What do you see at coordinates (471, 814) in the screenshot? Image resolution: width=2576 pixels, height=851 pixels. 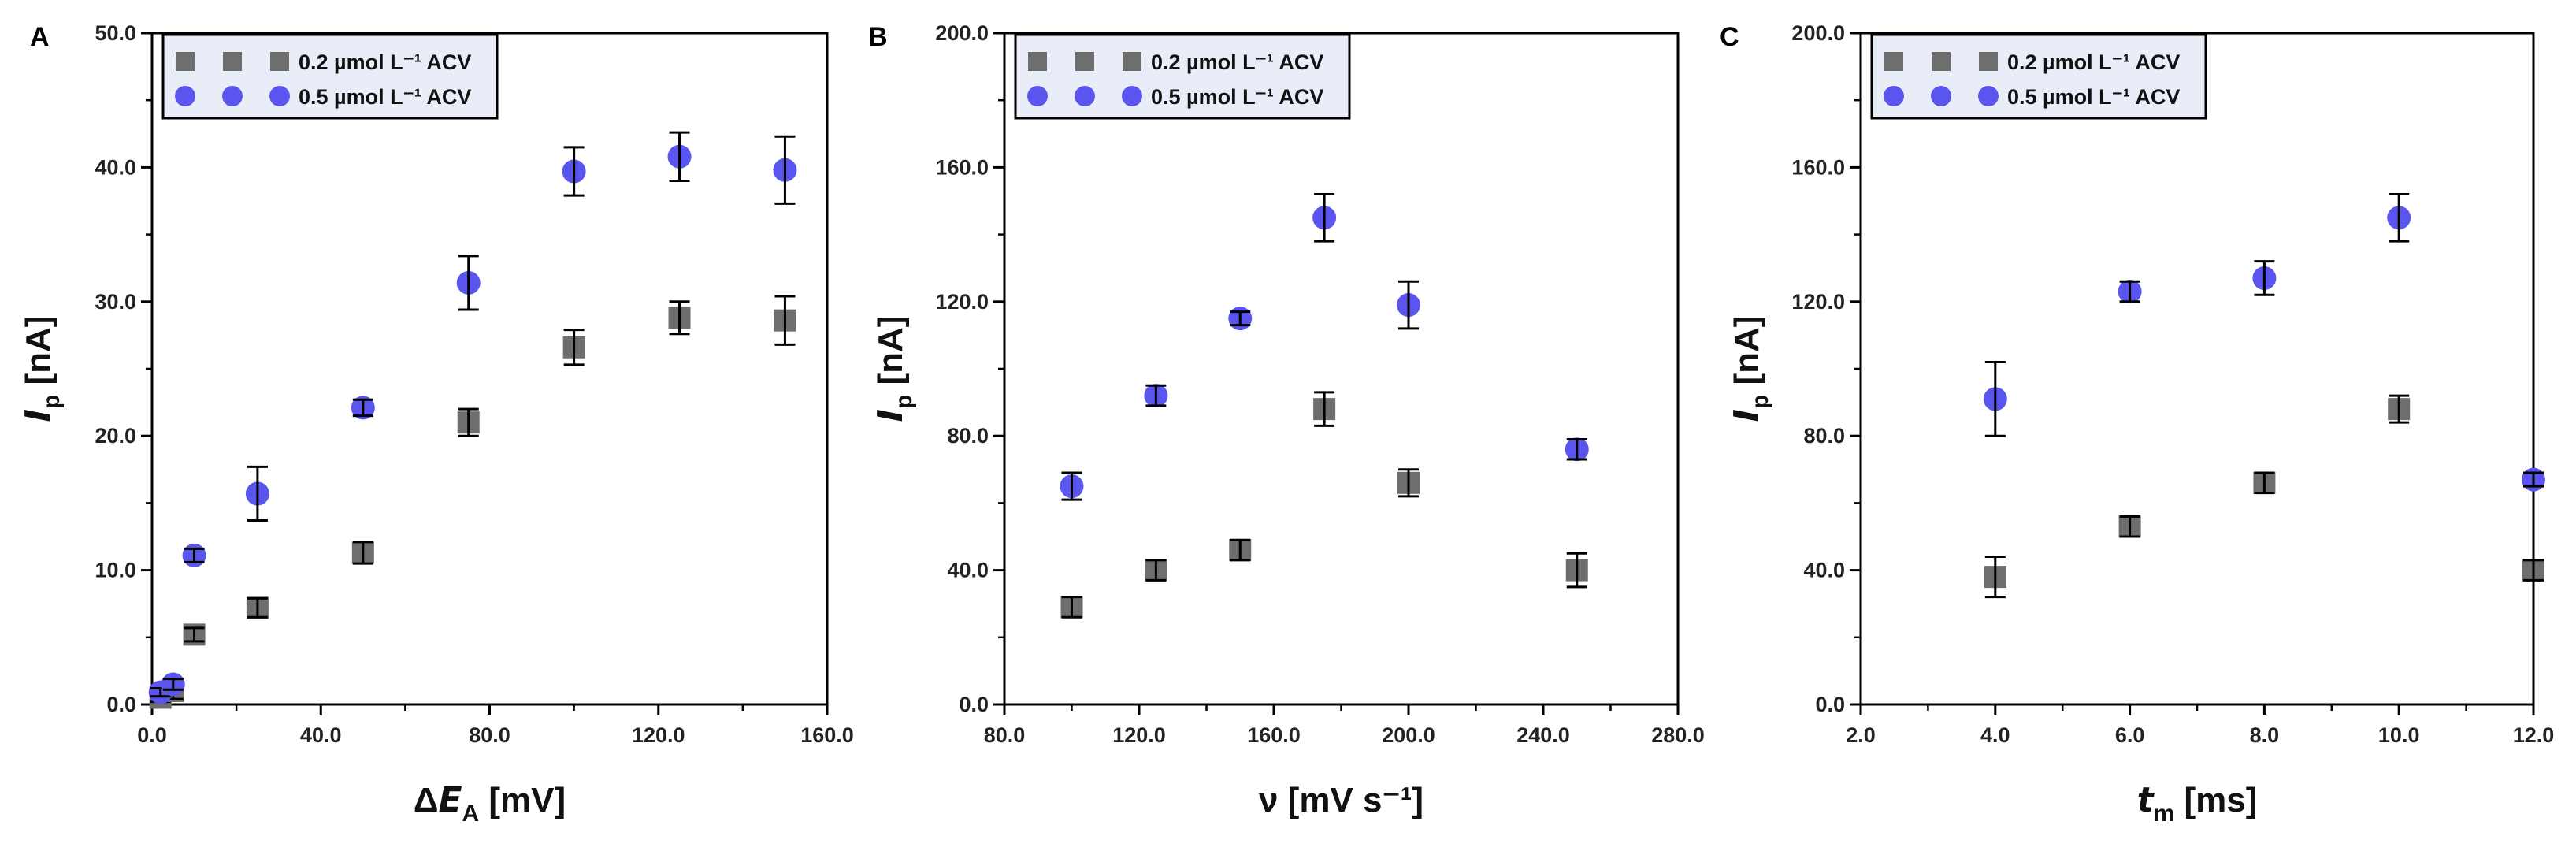 I see `x-axis-subscript: A` at bounding box center [471, 814].